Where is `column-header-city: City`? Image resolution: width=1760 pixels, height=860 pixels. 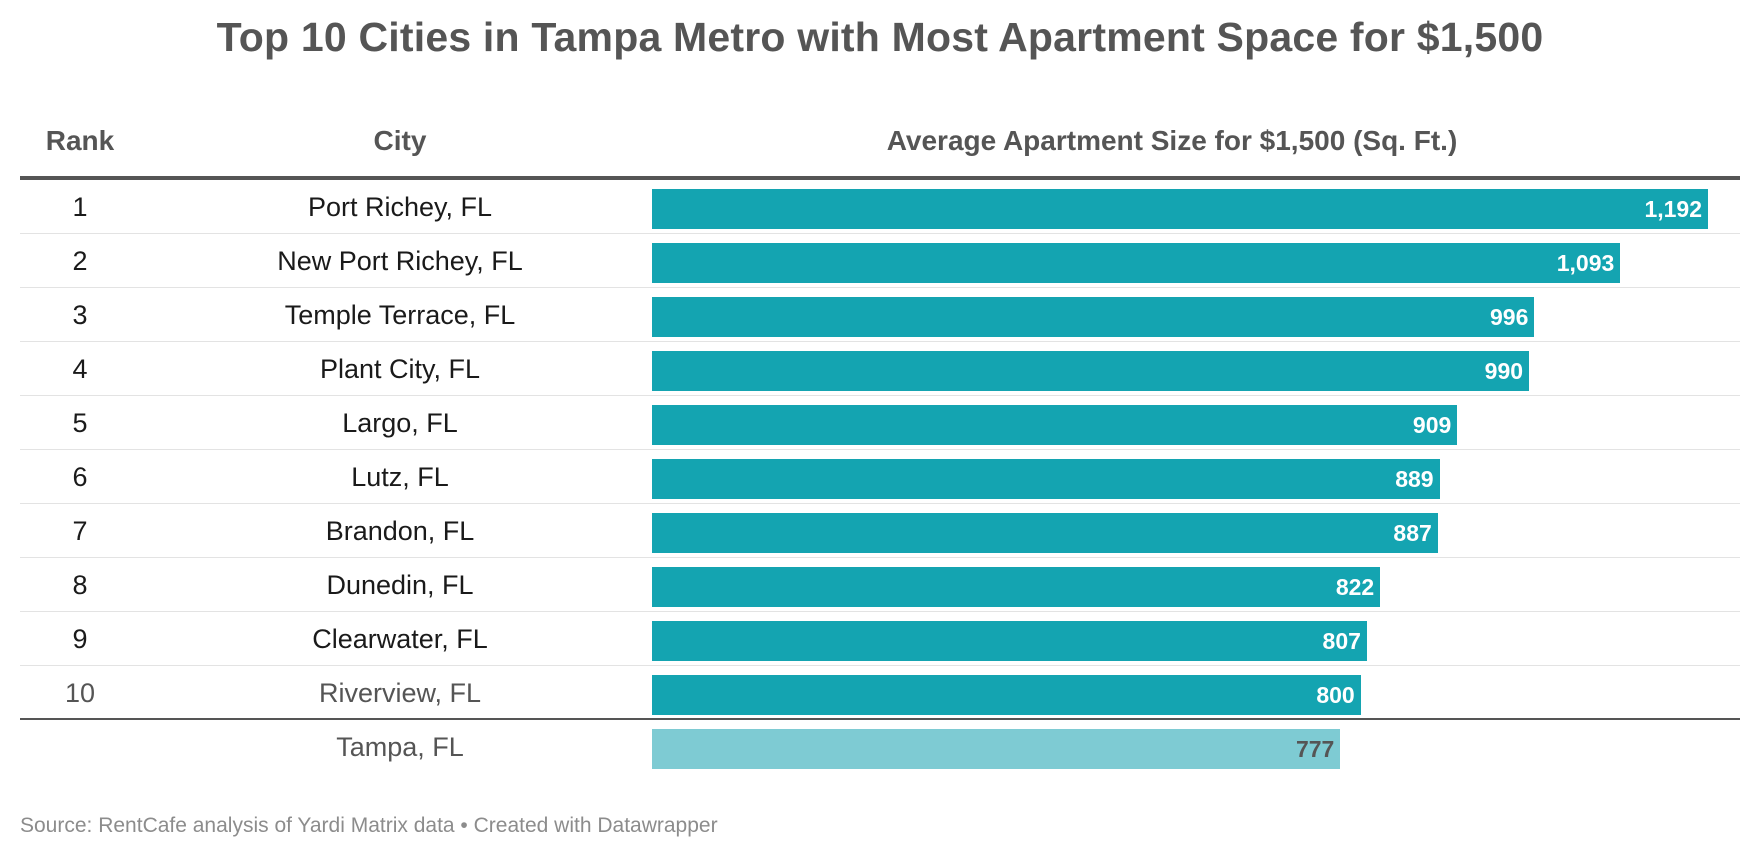 column-header-city: City is located at coordinates (400, 140).